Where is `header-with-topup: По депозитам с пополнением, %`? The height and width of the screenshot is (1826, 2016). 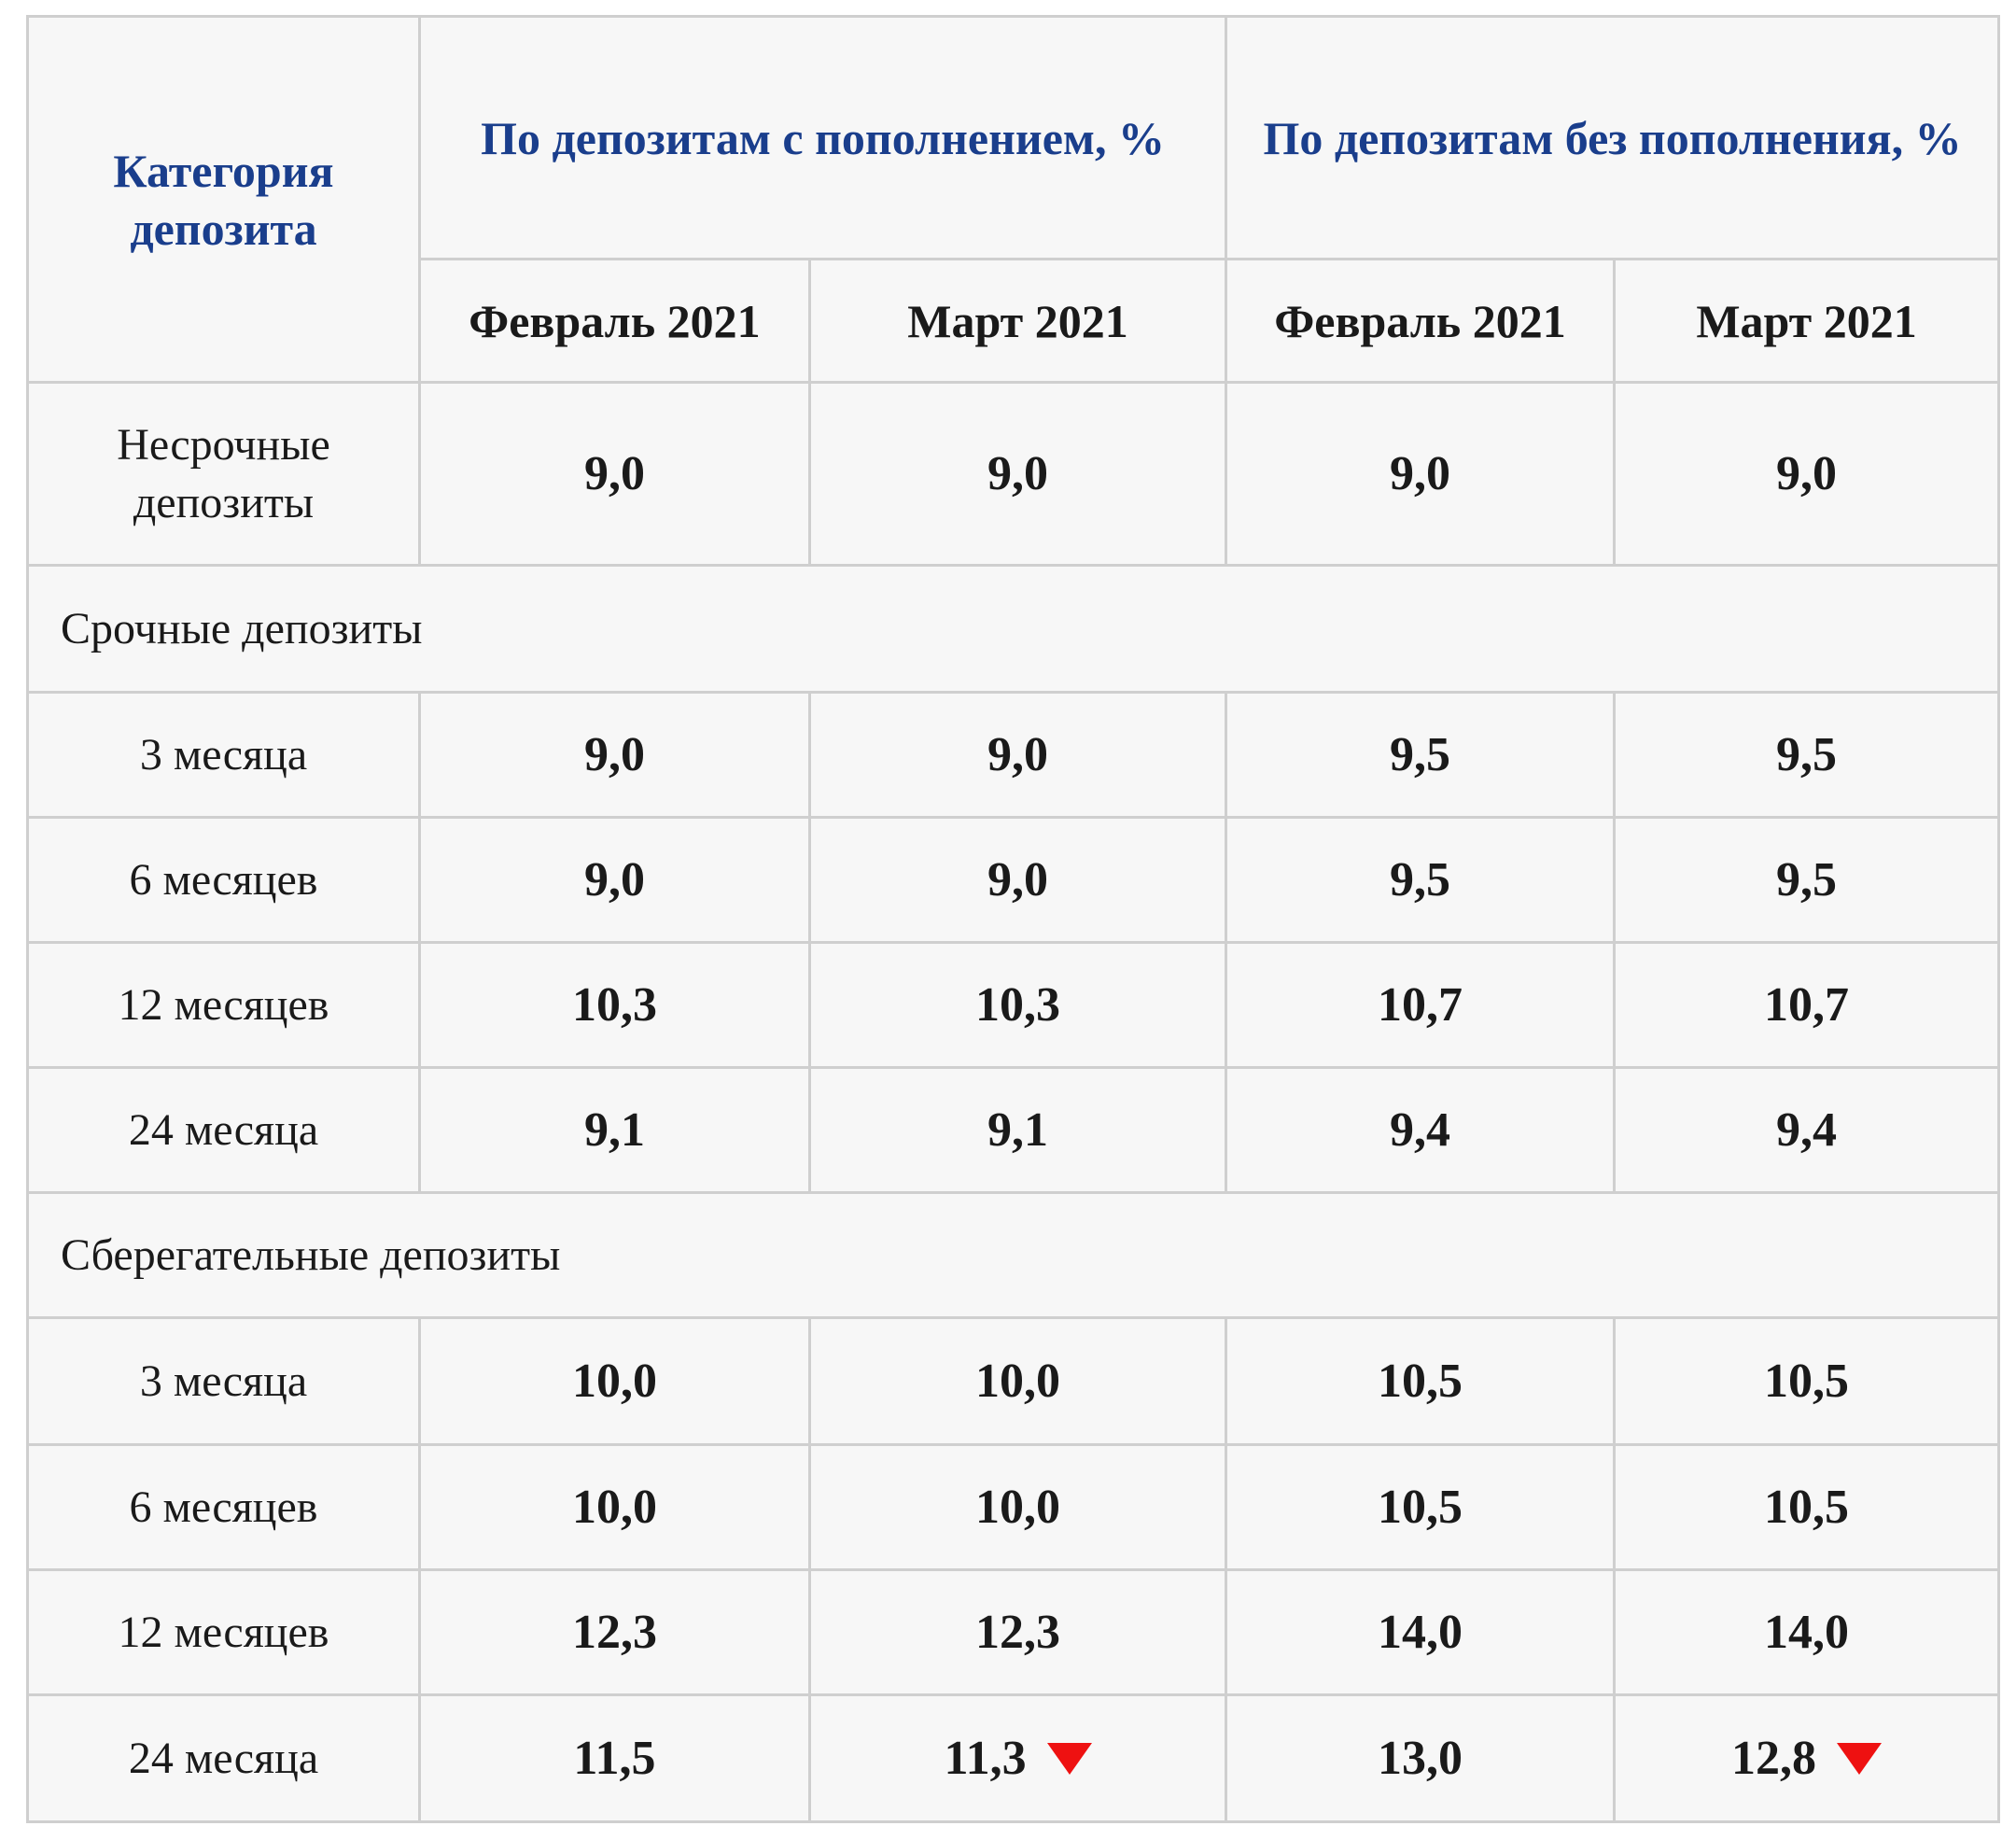
header-with-topup: По депозитам с пополнением, % is located at coordinates (822, 137).